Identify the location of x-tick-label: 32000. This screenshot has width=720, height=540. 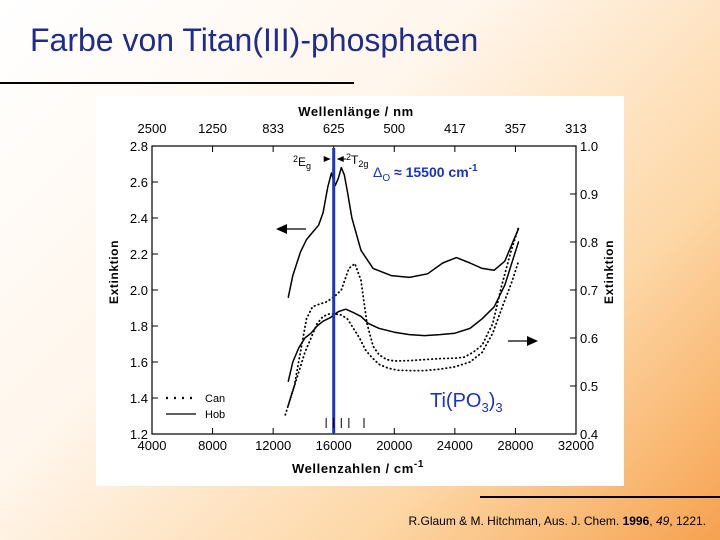
(576, 445).